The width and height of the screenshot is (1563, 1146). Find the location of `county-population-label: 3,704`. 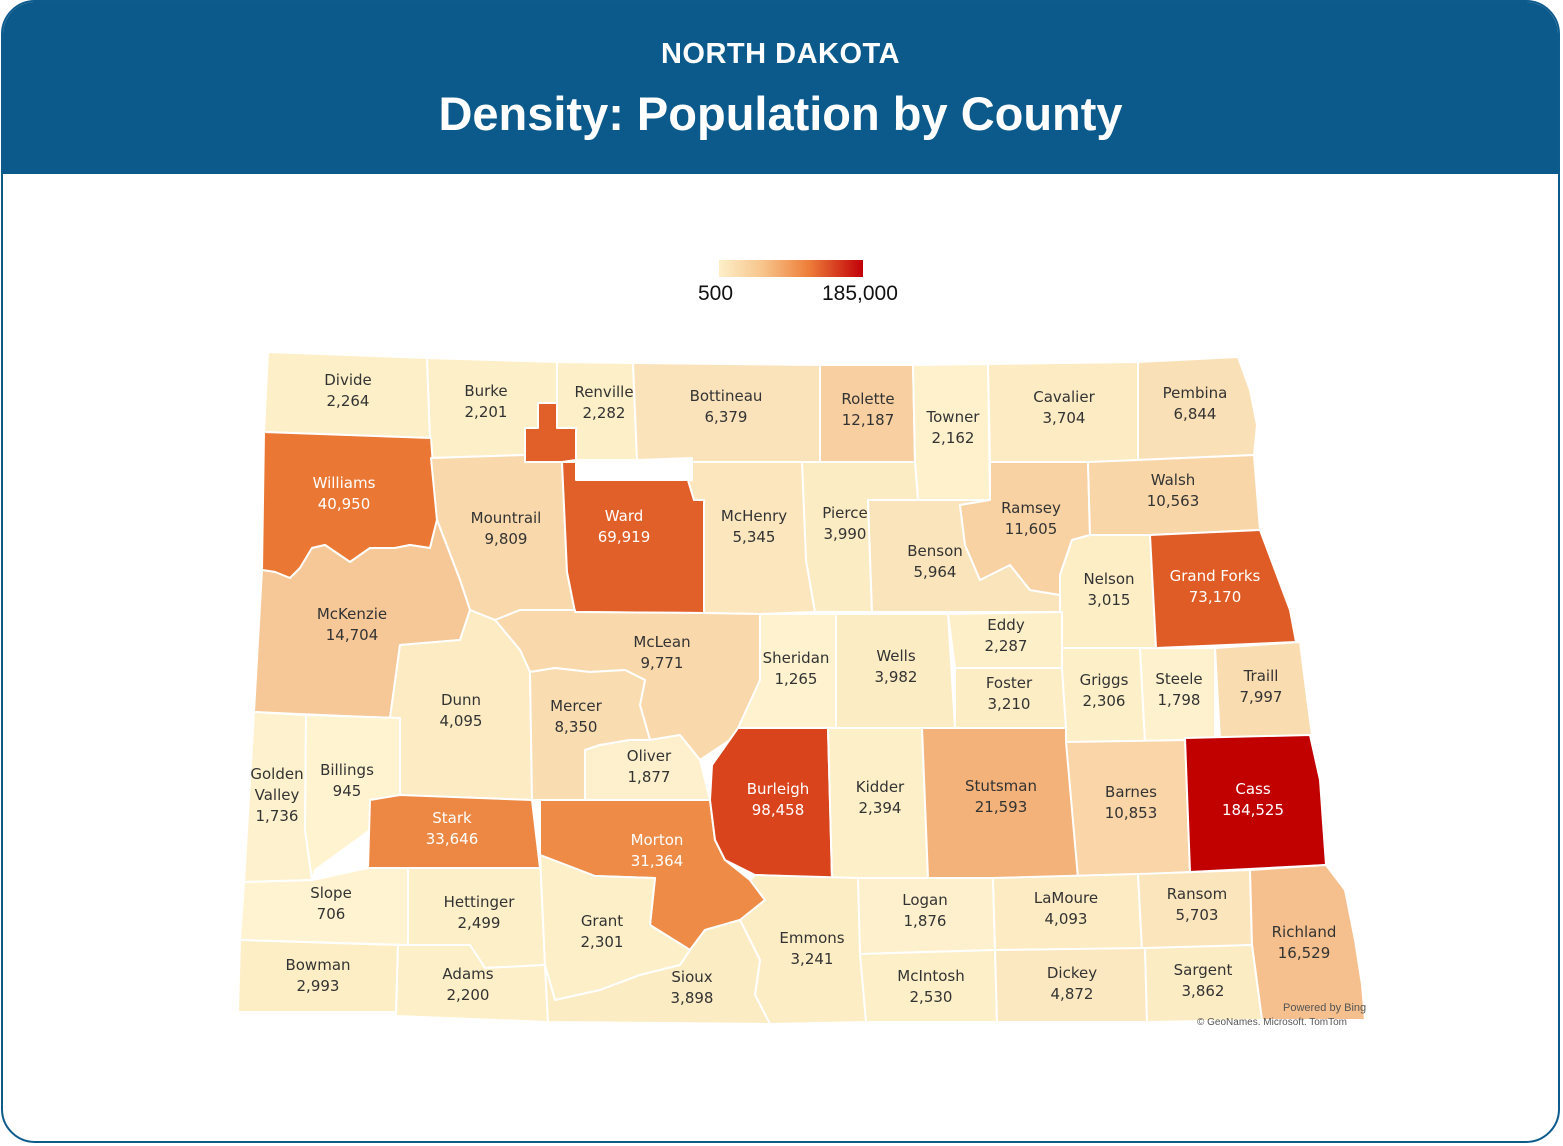

county-population-label: 3,704 is located at coordinates (1064, 418).